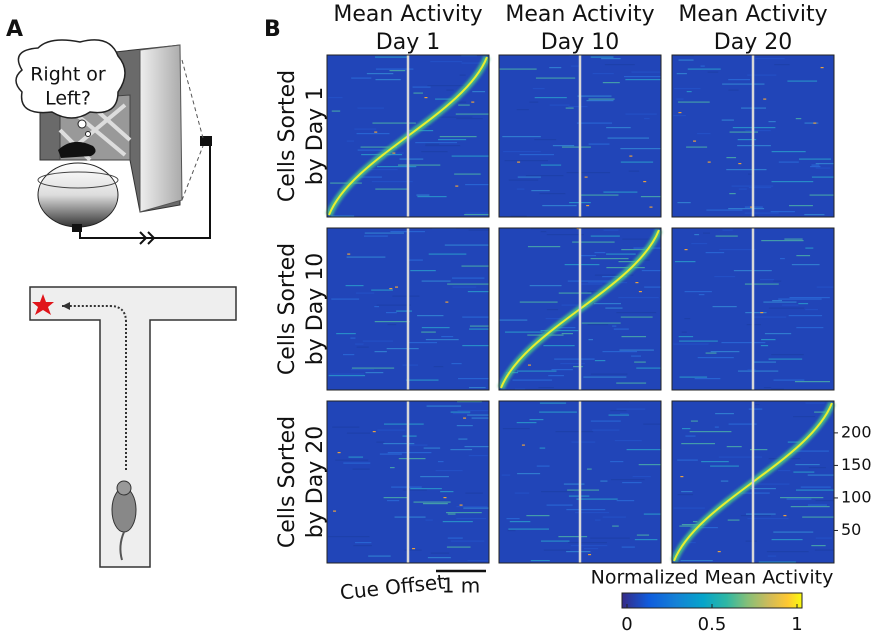  I want to click on vr-setup, so click(113, 142).